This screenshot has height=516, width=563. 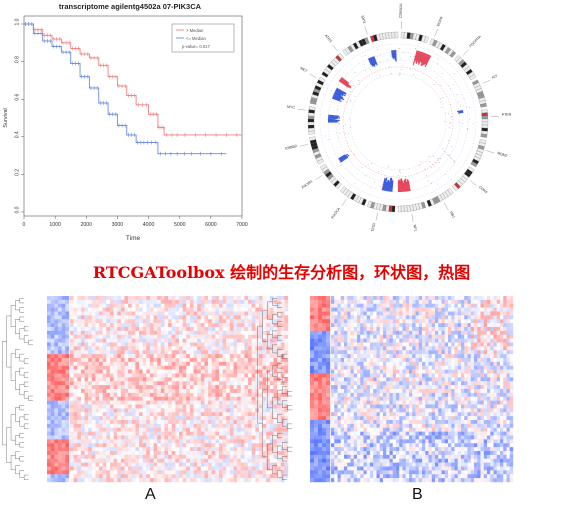 I want to click on karyotype-band, so click(x=312, y=108).